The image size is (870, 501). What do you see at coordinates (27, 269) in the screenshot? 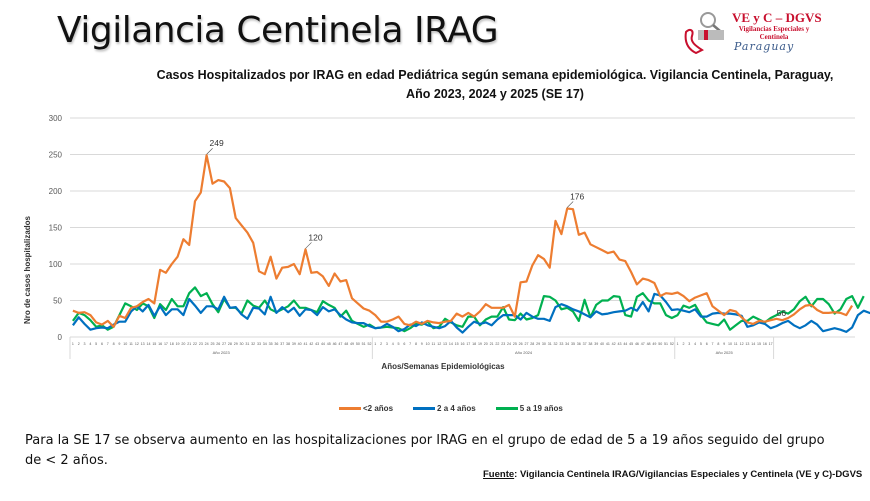
I see `y-axis-title: Nro de casos hospitalizados` at bounding box center [27, 269].